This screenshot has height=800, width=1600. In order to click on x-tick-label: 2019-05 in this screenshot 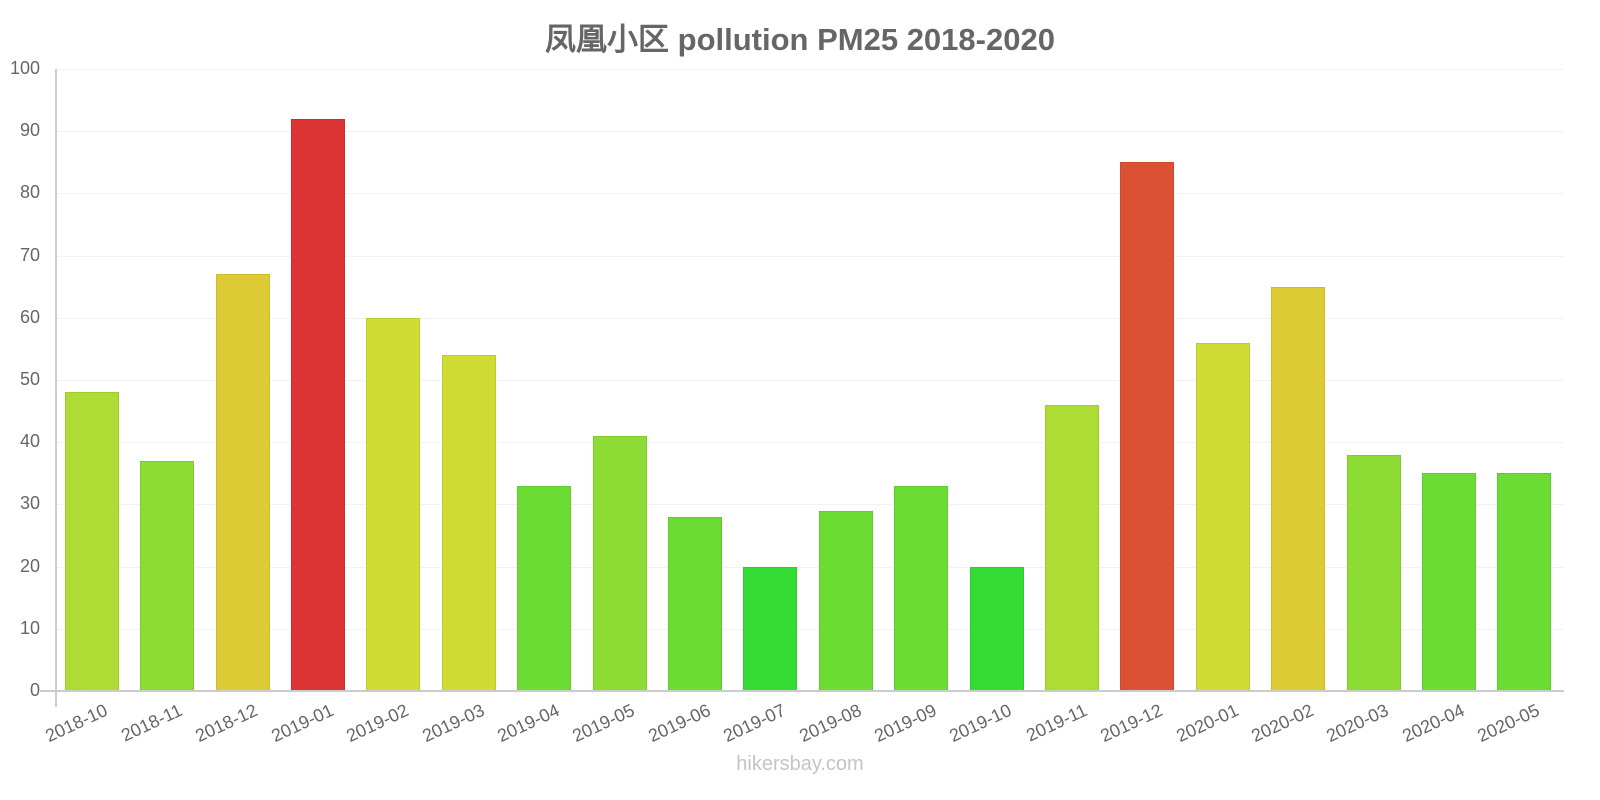, I will do `click(603, 723)`.